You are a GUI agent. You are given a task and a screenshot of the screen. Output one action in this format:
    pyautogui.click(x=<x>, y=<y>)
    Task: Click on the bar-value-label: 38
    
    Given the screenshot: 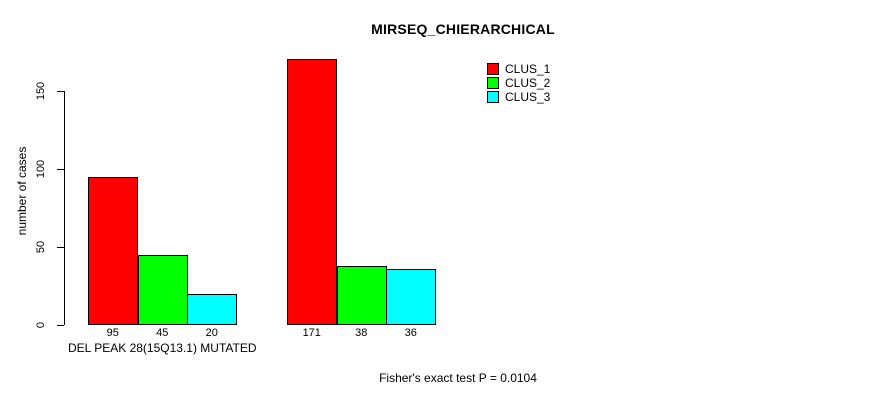 What is the action you would take?
    pyautogui.click(x=361, y=333)
    